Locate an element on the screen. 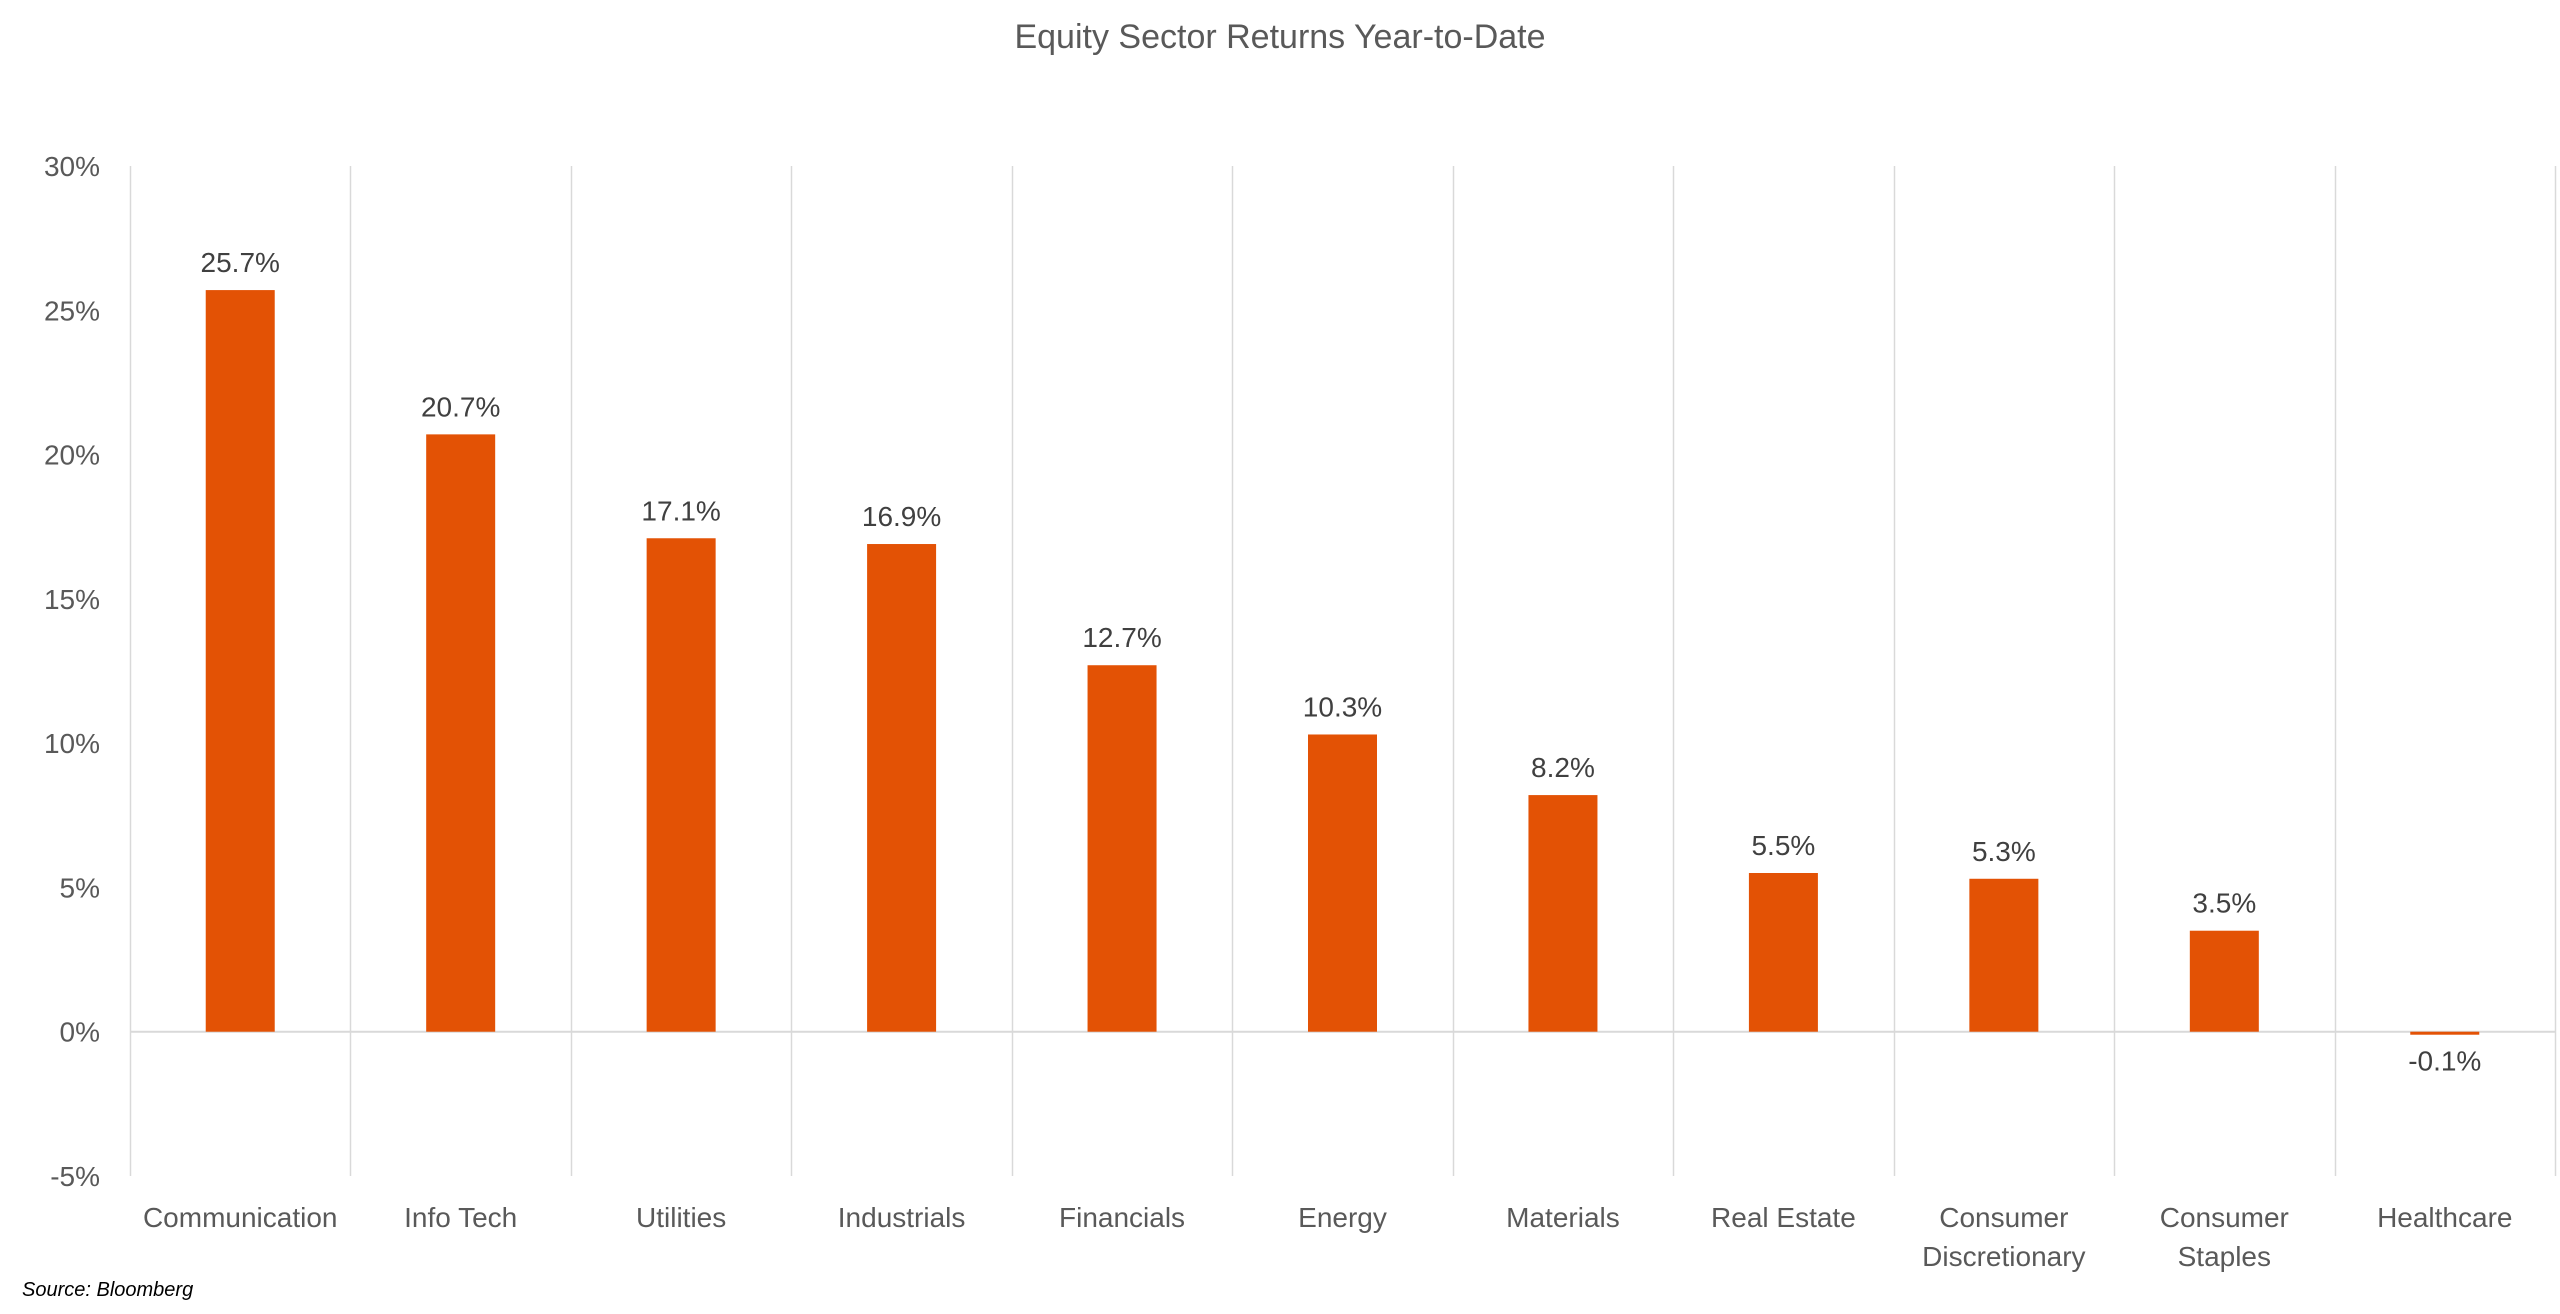  x-tick-label: Discretionary is located at coordinates (2003, 1256).